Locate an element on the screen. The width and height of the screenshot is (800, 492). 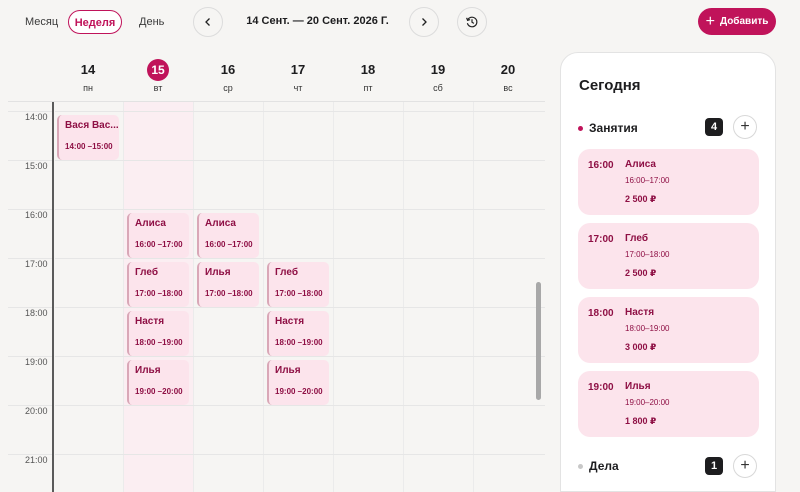
lesson-start: 17:00 is located at coordinates (601, 239).